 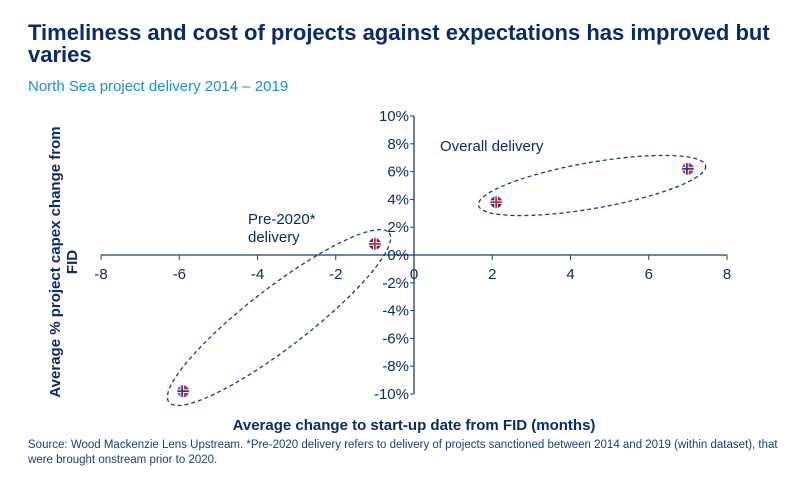 I want to click on x-tick-label: -2, so click(x=335, y=274).